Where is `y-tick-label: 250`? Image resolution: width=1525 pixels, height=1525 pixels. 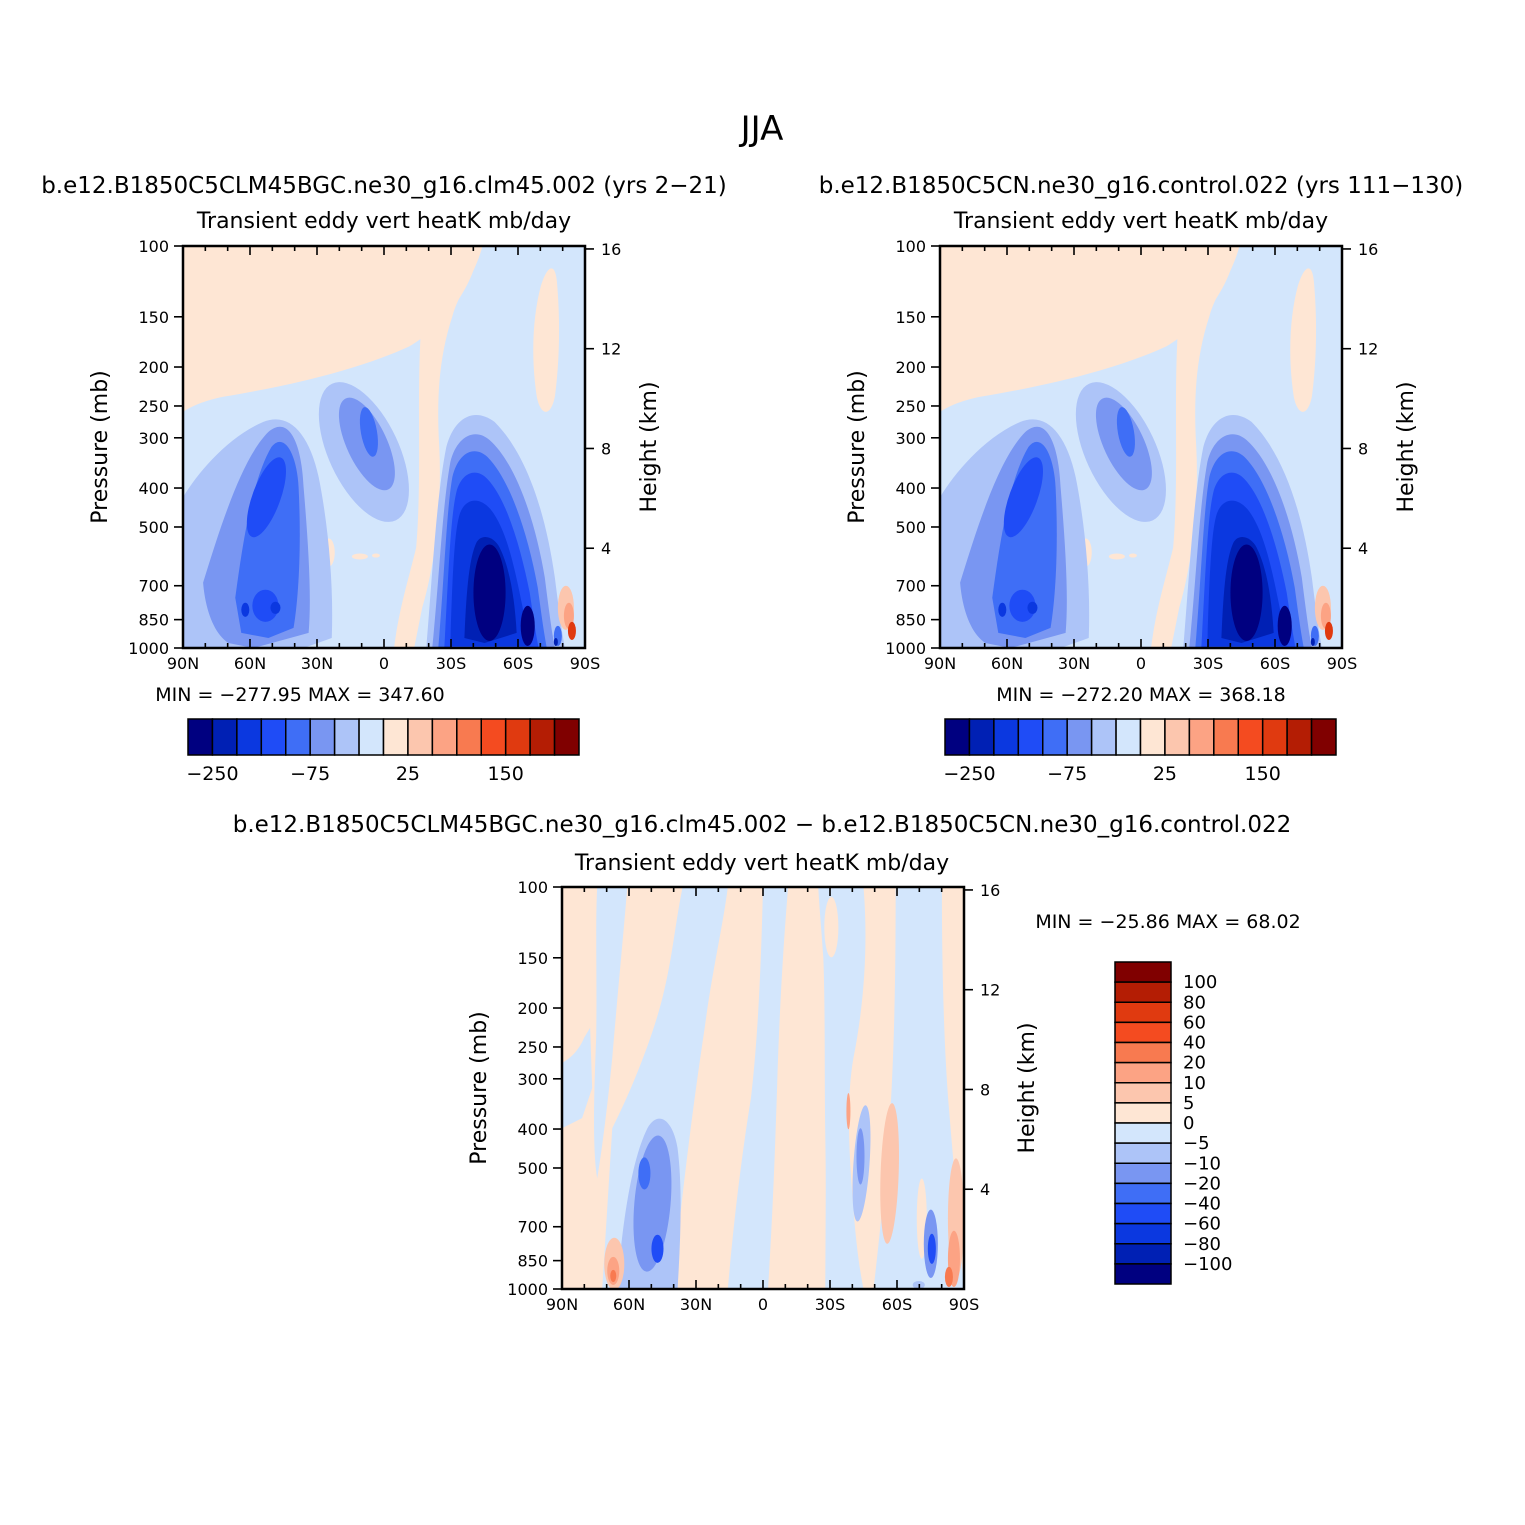
y-tick-label: 250 is located at coordinates (910, 406).